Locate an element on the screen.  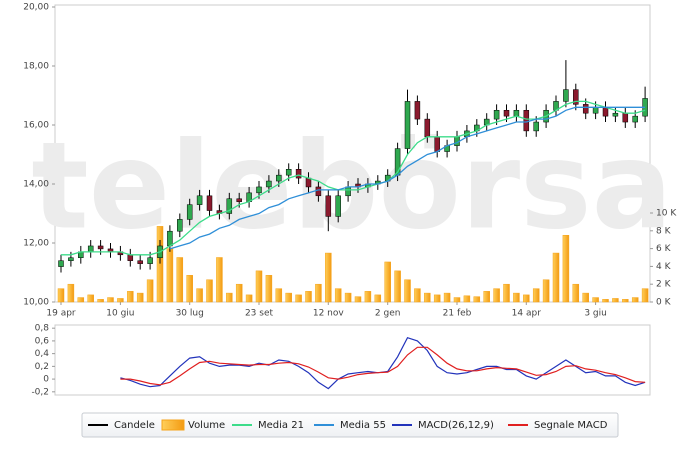
x-tick-label: 10 giu is located at coordinates (120, 314).